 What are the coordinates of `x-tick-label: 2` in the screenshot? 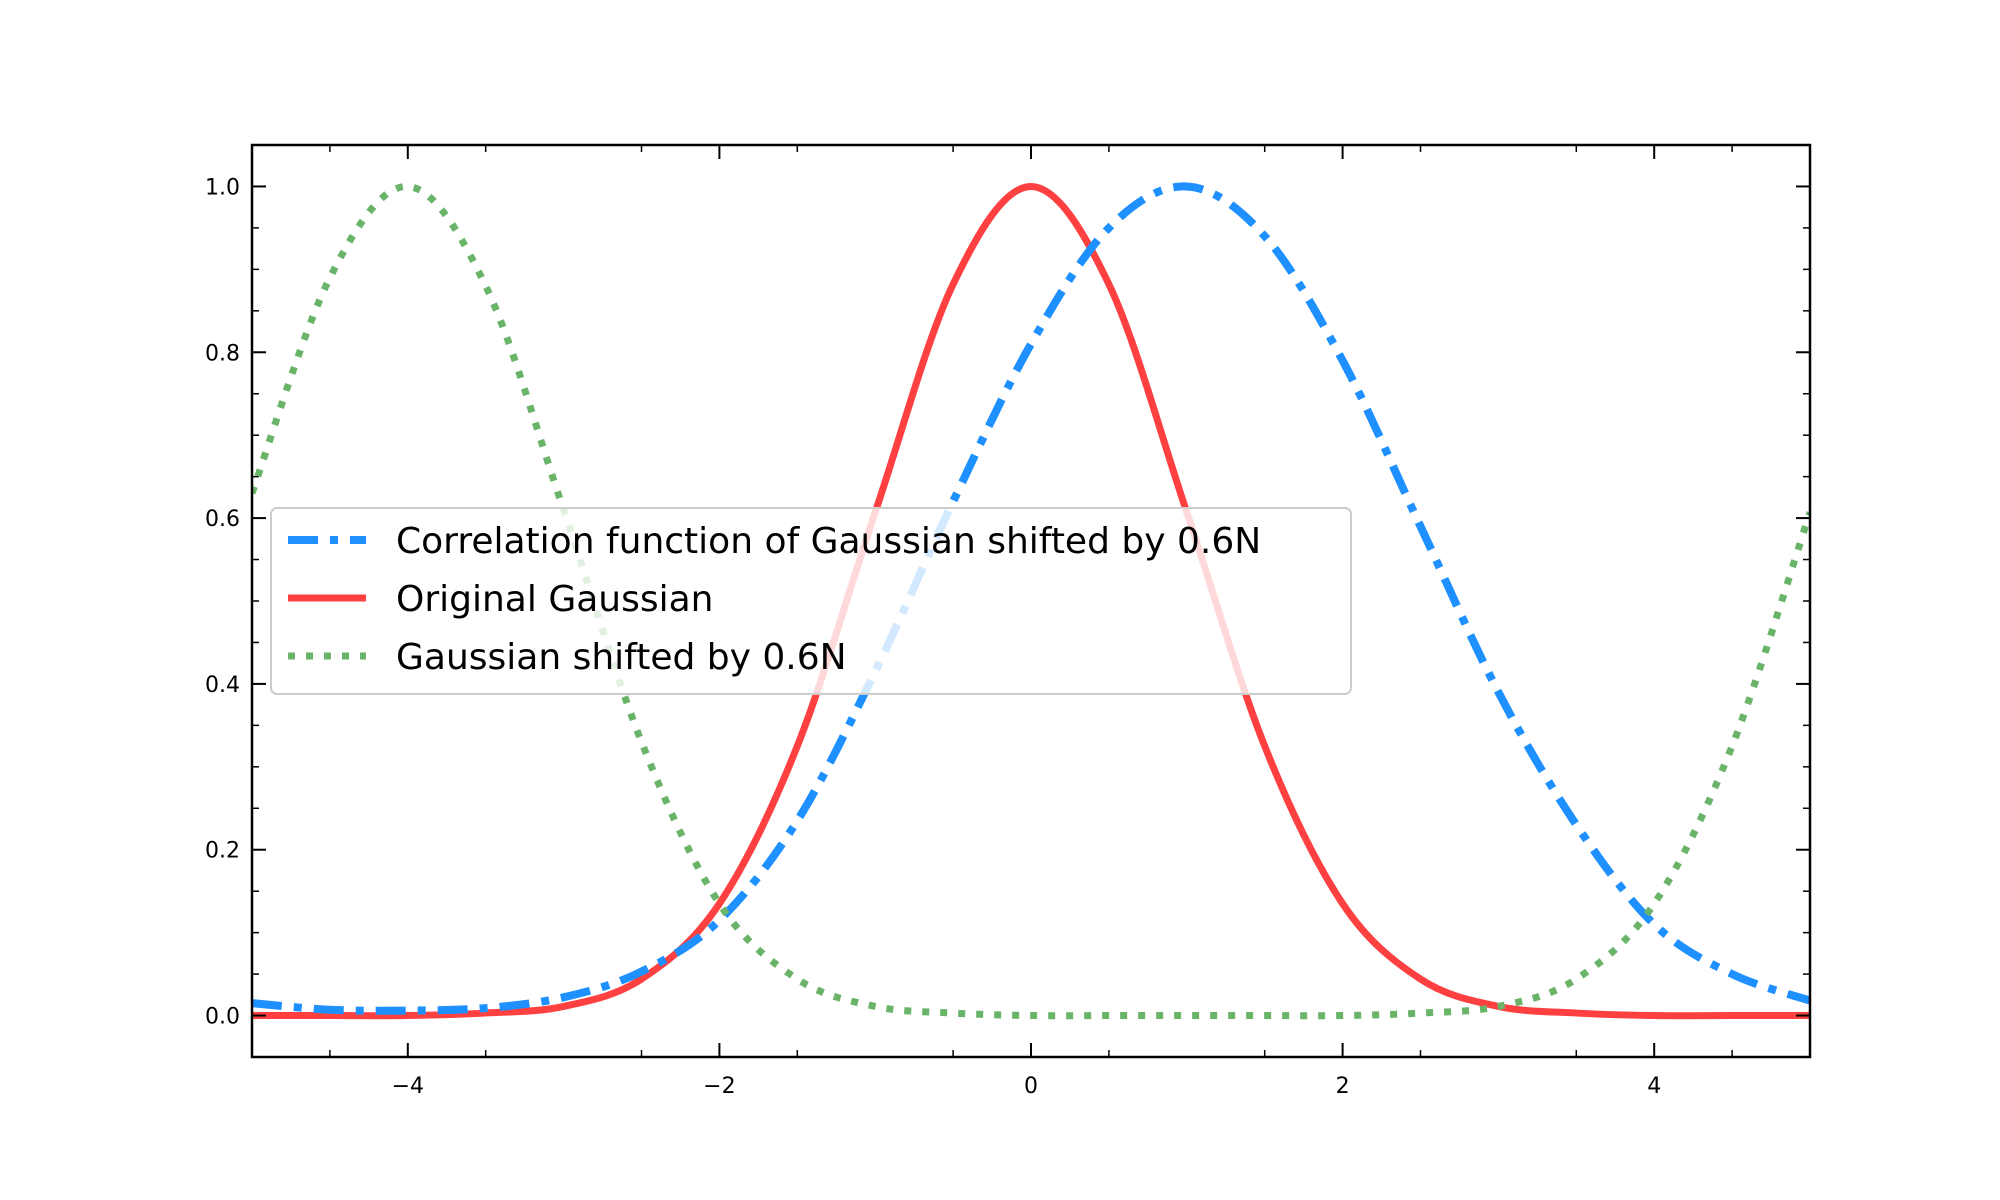 It's located at (1343, 1086).